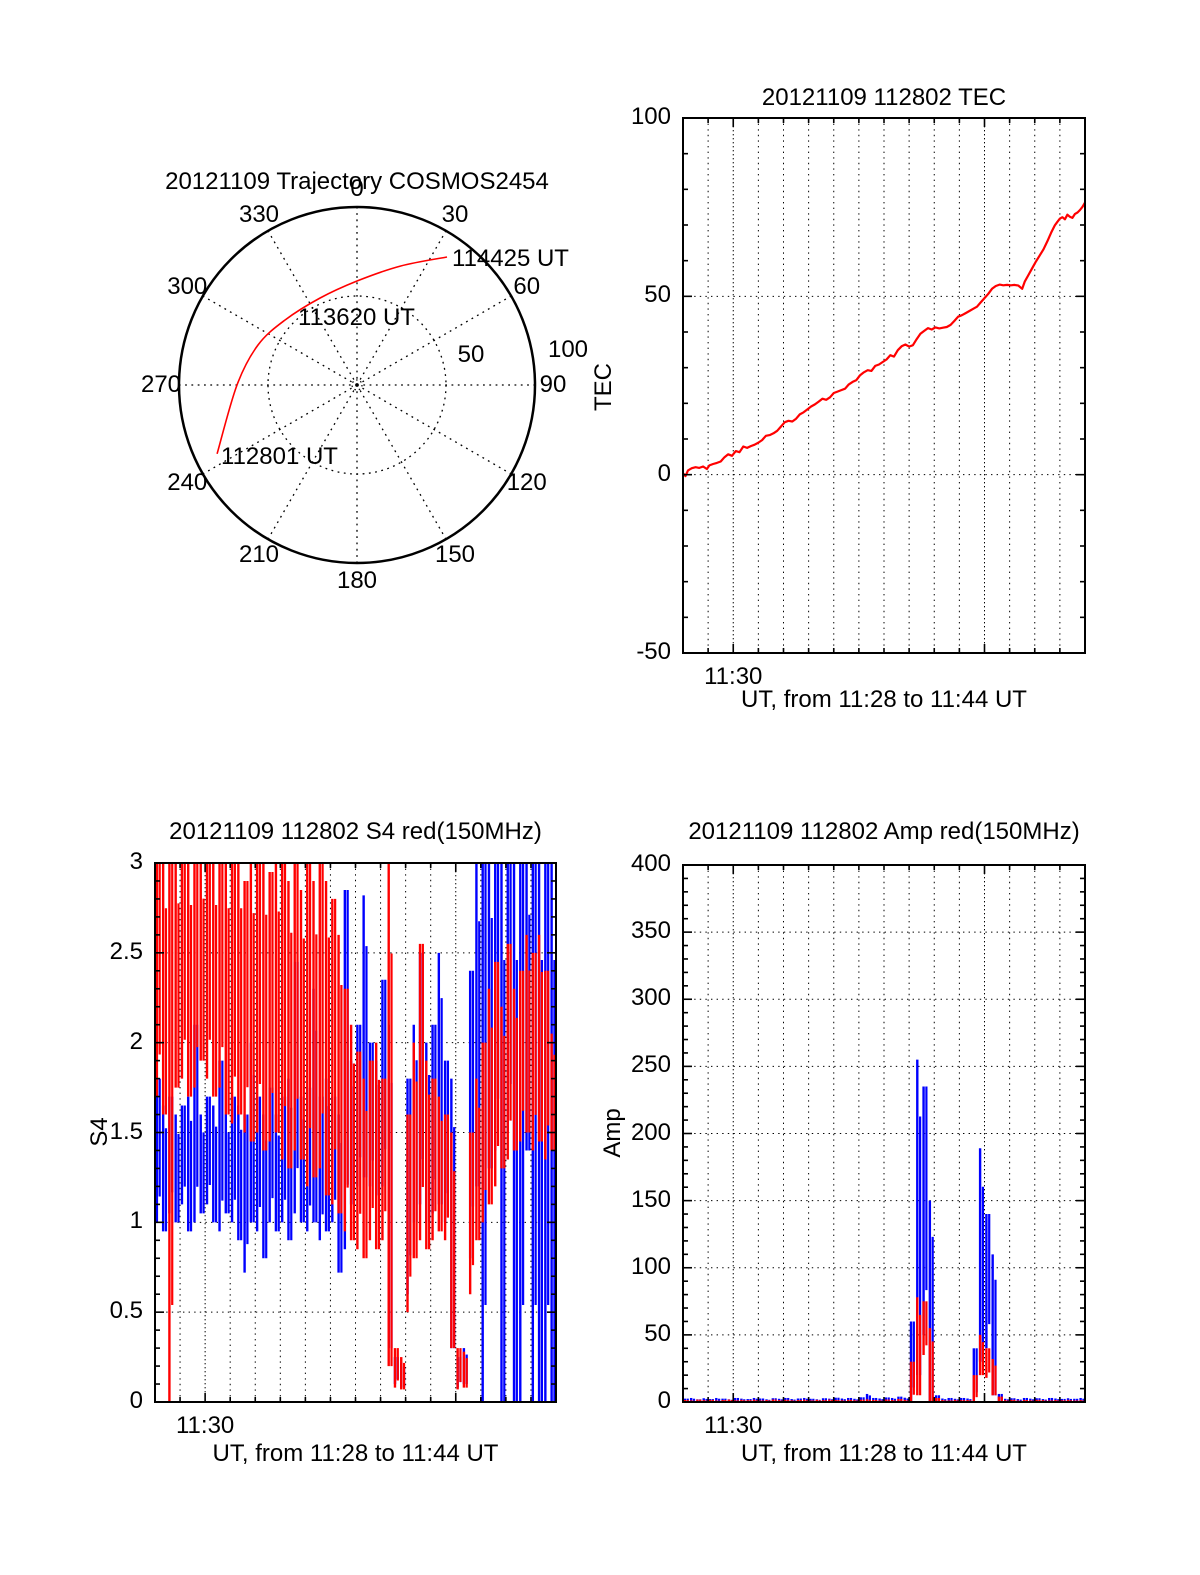 This screenshot has width=1200, height=1575. What do you see at coordinates (205, 1425) in the screenshot?
I see `s4-xtick-label: 11:30` at bounding box center [205, 1425].